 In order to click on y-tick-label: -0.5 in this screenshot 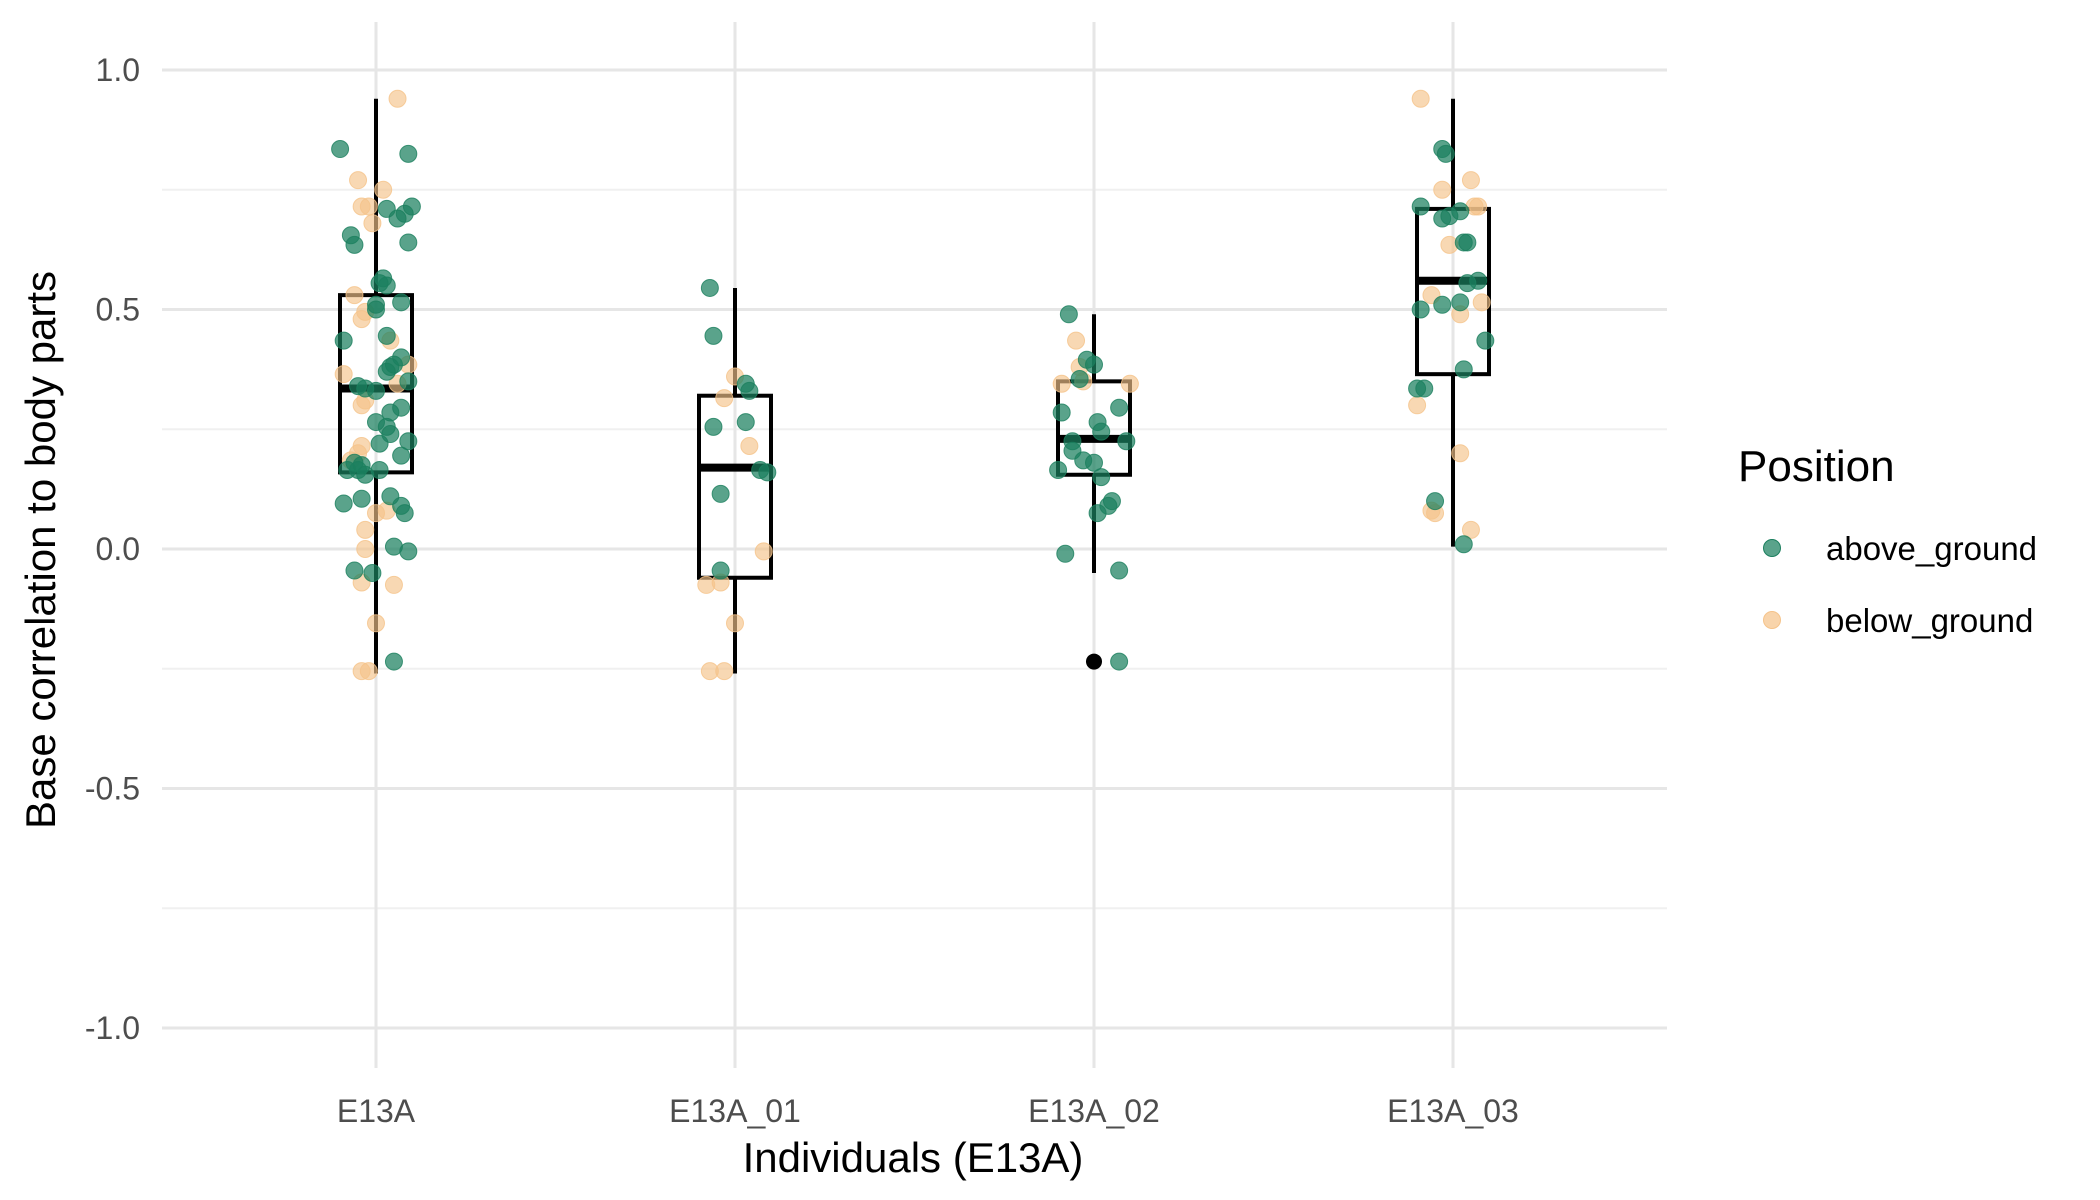, I will do `click(112, 789)`.